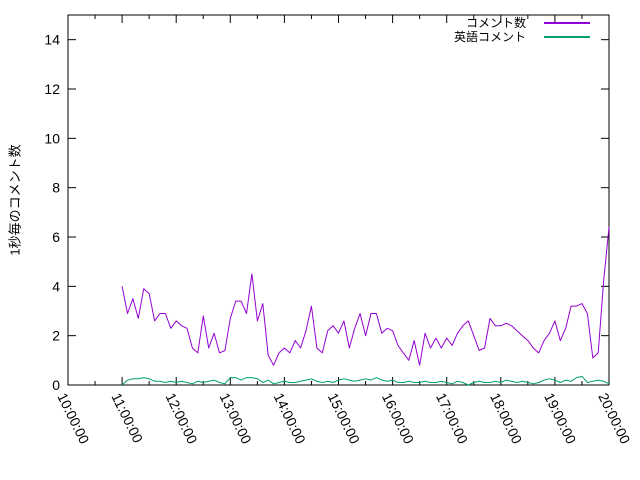 The width and height of the screenshot is (640, 480). I want to click on legend-item-comment-count: コメント数, so click(522, 23).